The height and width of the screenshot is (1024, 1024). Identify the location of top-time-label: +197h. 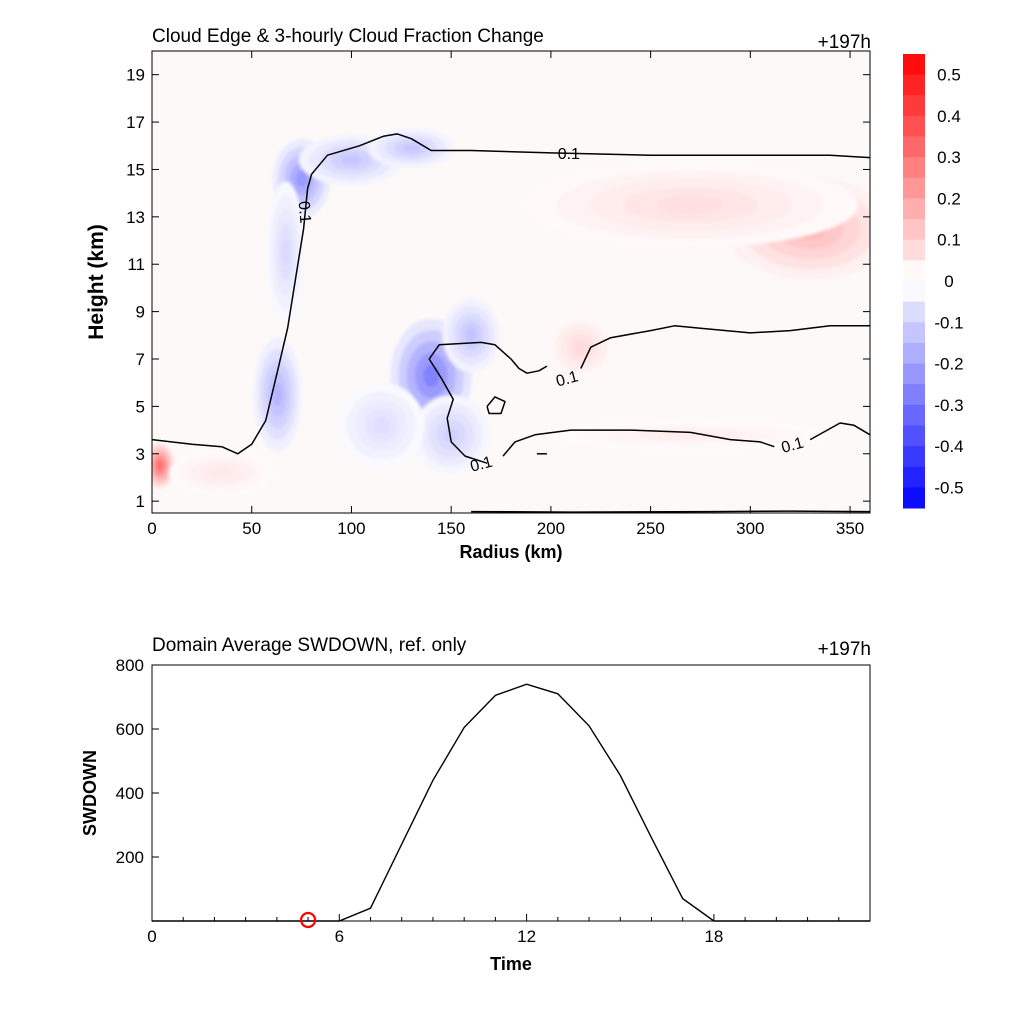
(844, 42).